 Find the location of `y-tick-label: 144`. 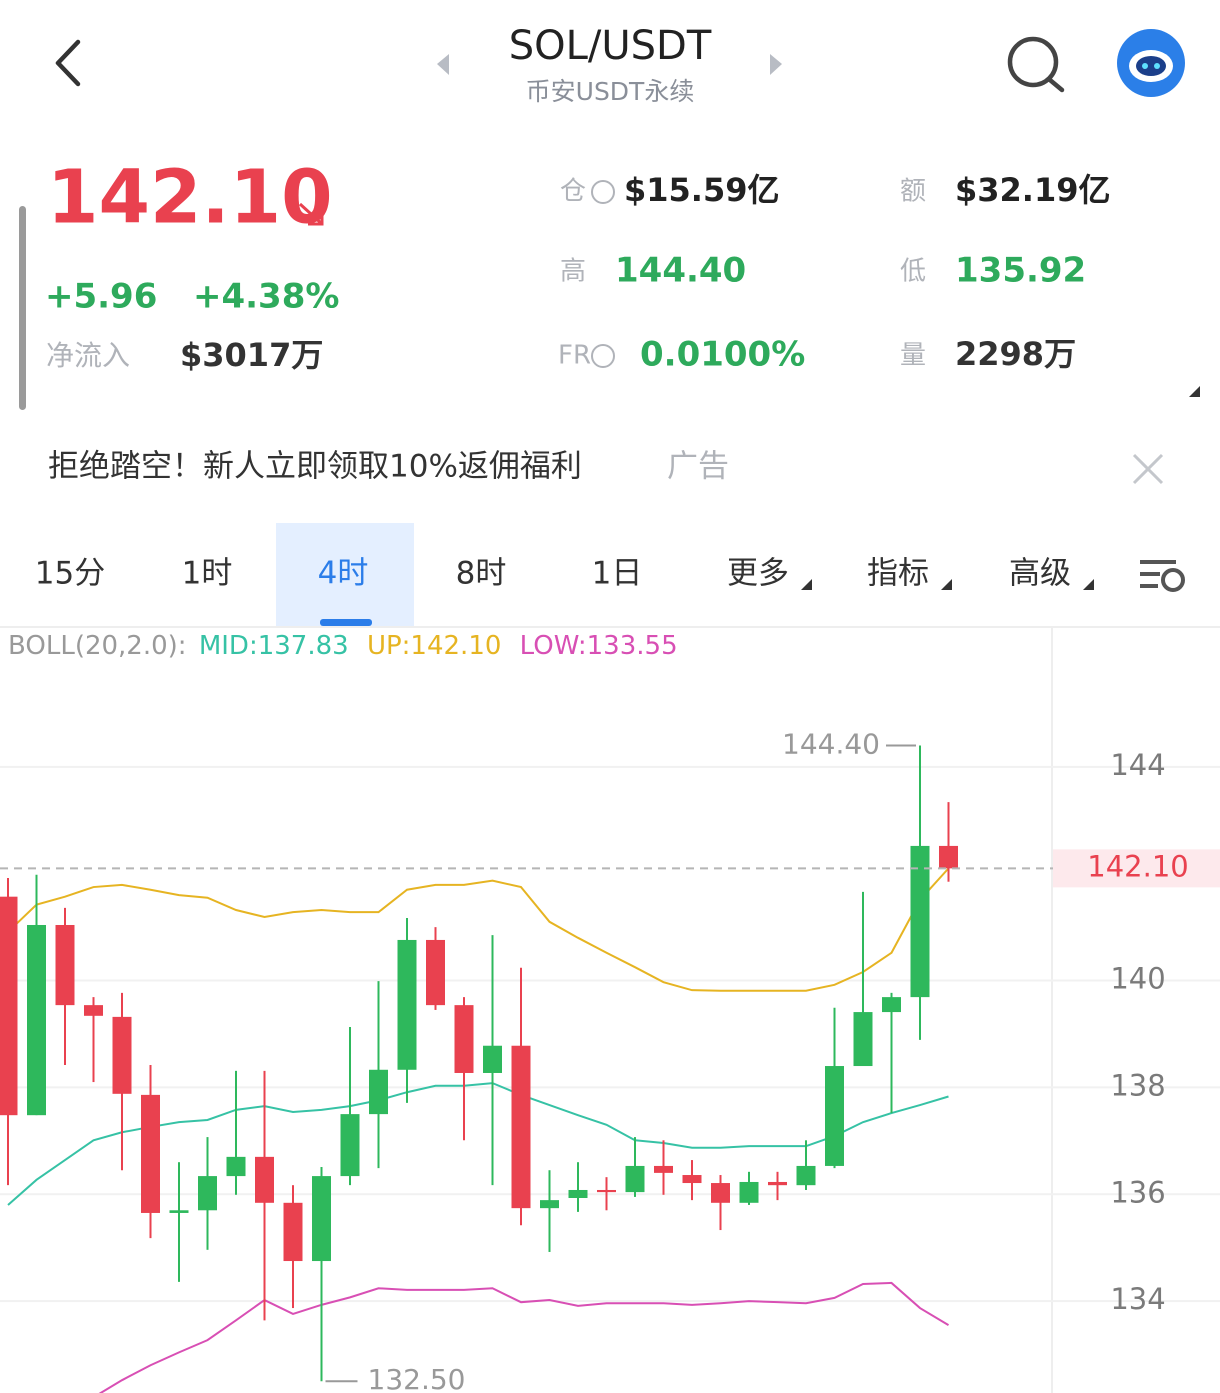

y-tick-label: 144 is located at coordinates (1137, 765).